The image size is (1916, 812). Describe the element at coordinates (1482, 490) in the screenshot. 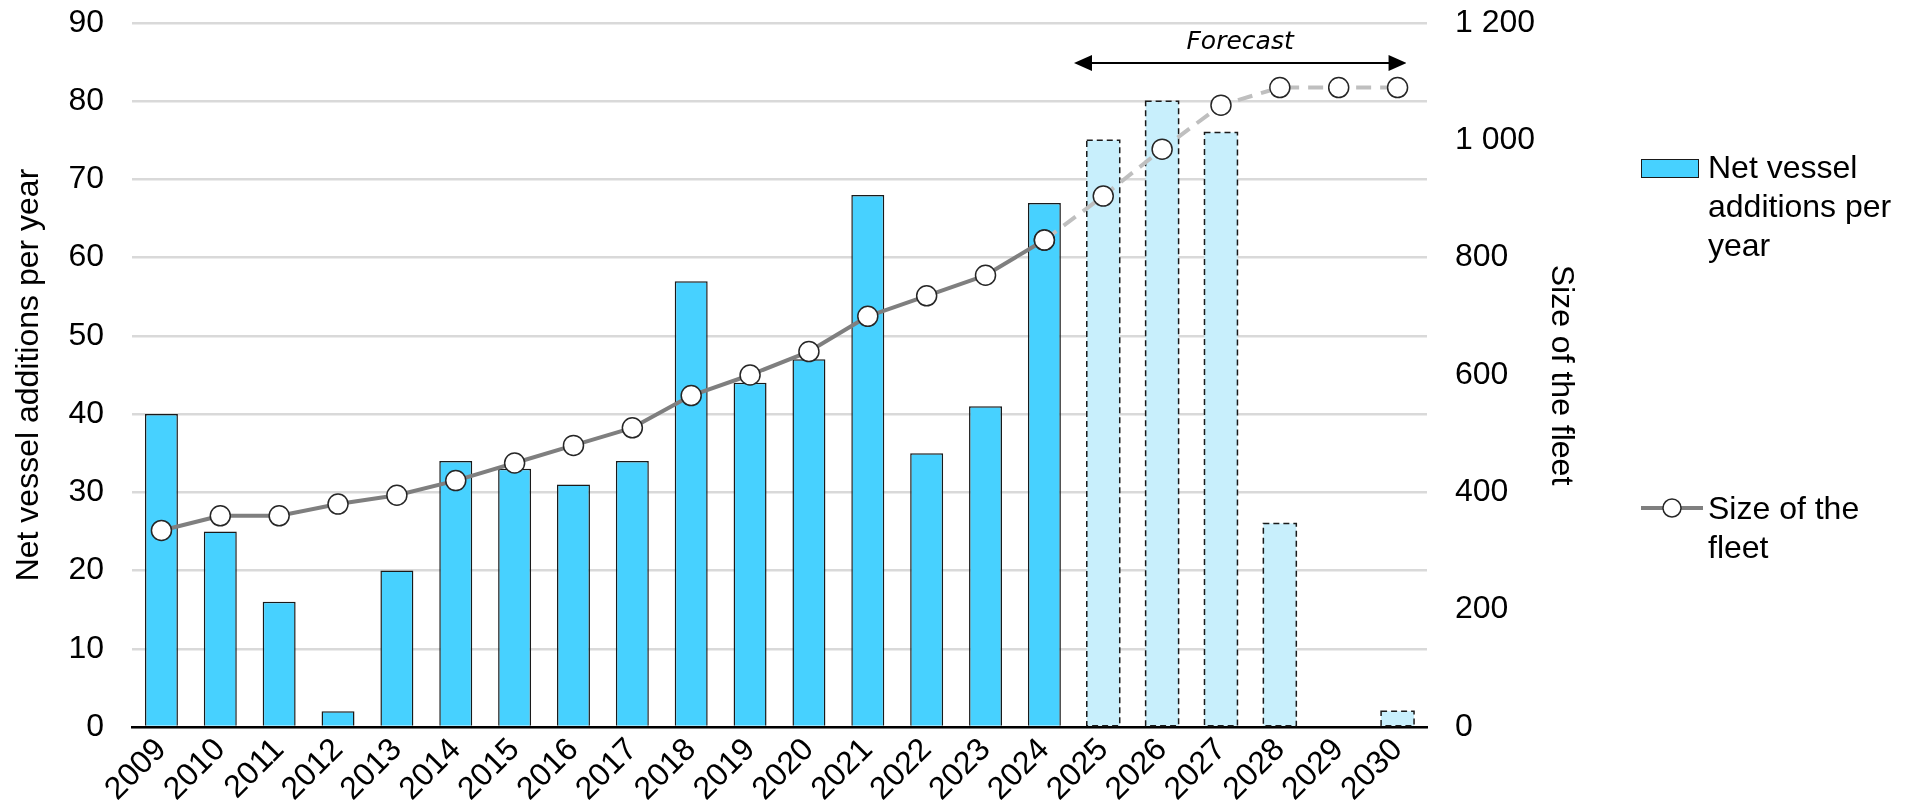

I see `y2-tick-label: 400` at that location.